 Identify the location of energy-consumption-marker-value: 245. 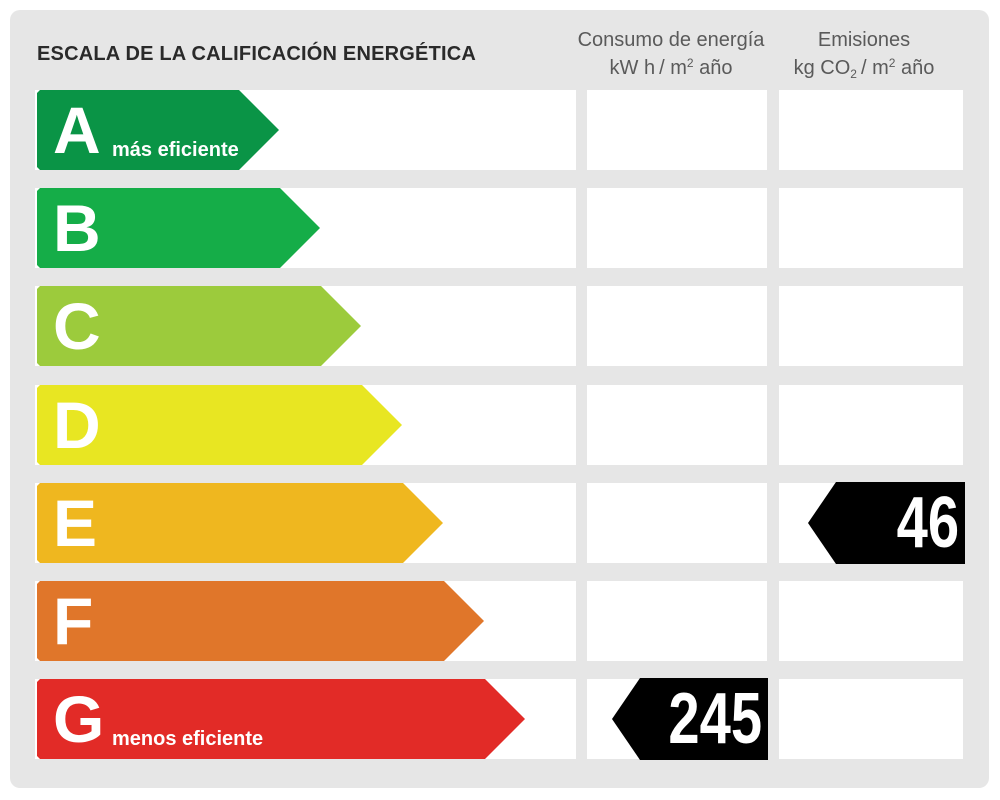
(715, 719).